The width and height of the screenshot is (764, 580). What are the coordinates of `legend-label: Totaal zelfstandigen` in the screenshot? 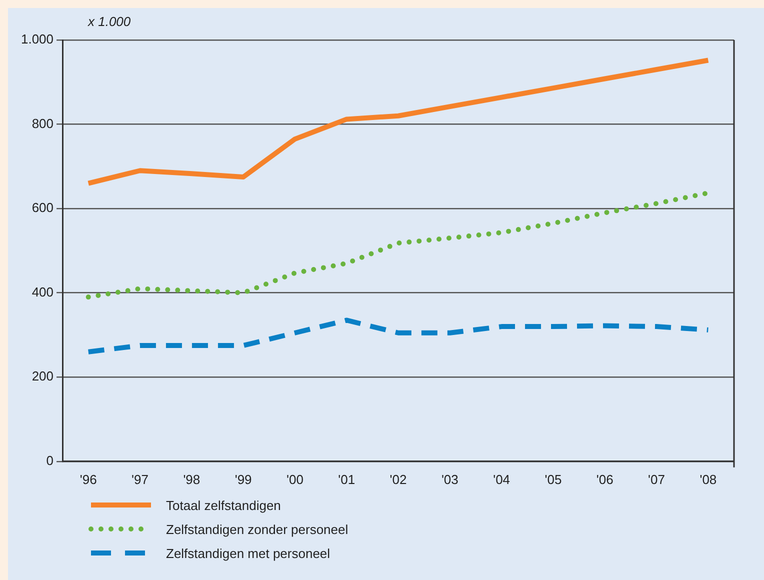 It's located at (223, 505).